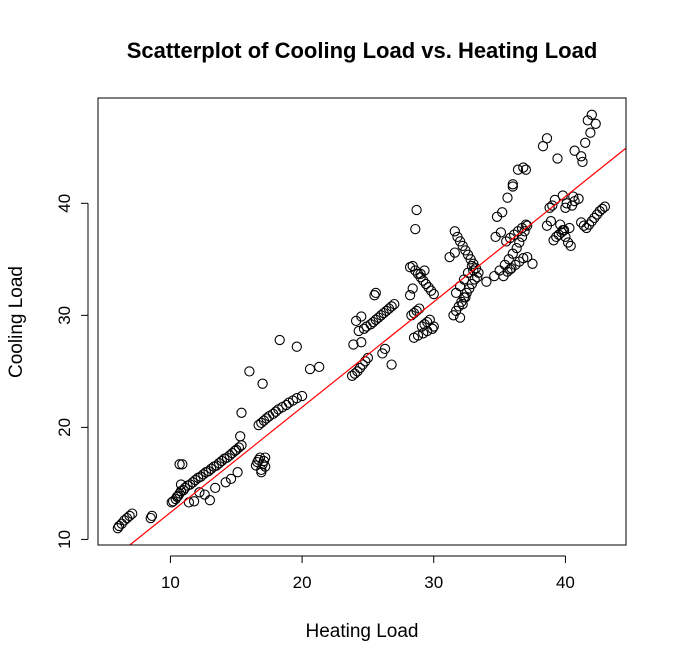  Describe the element at coordinates (72, 371) in the screenshot. I see `y-axis: 10 20 30 40` at that location.